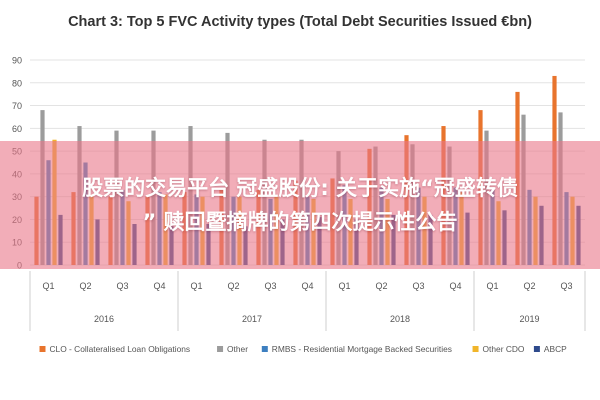 The width and height of the screenshot is (600, 400). Describe the element at coordinates (555, 349) in the screenshot. I see `legend-label: ABCP` at that location.